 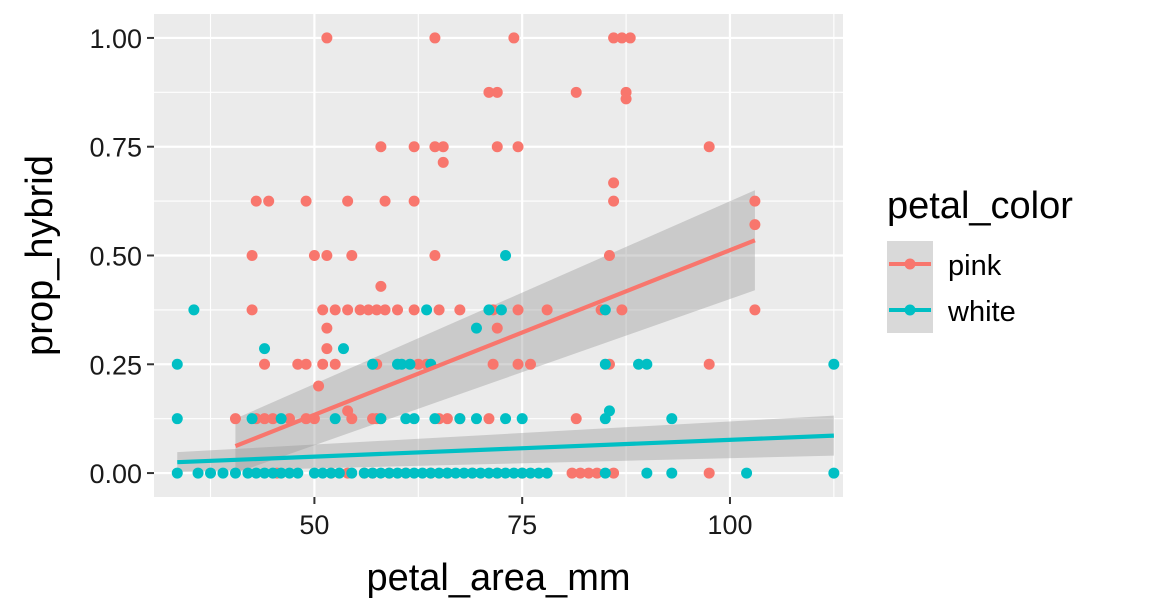 What do you see at coordinates (40, 255) in the screenshot?
I see `y-axis-title: prop_hybrid` at bounding box center [40, 255].